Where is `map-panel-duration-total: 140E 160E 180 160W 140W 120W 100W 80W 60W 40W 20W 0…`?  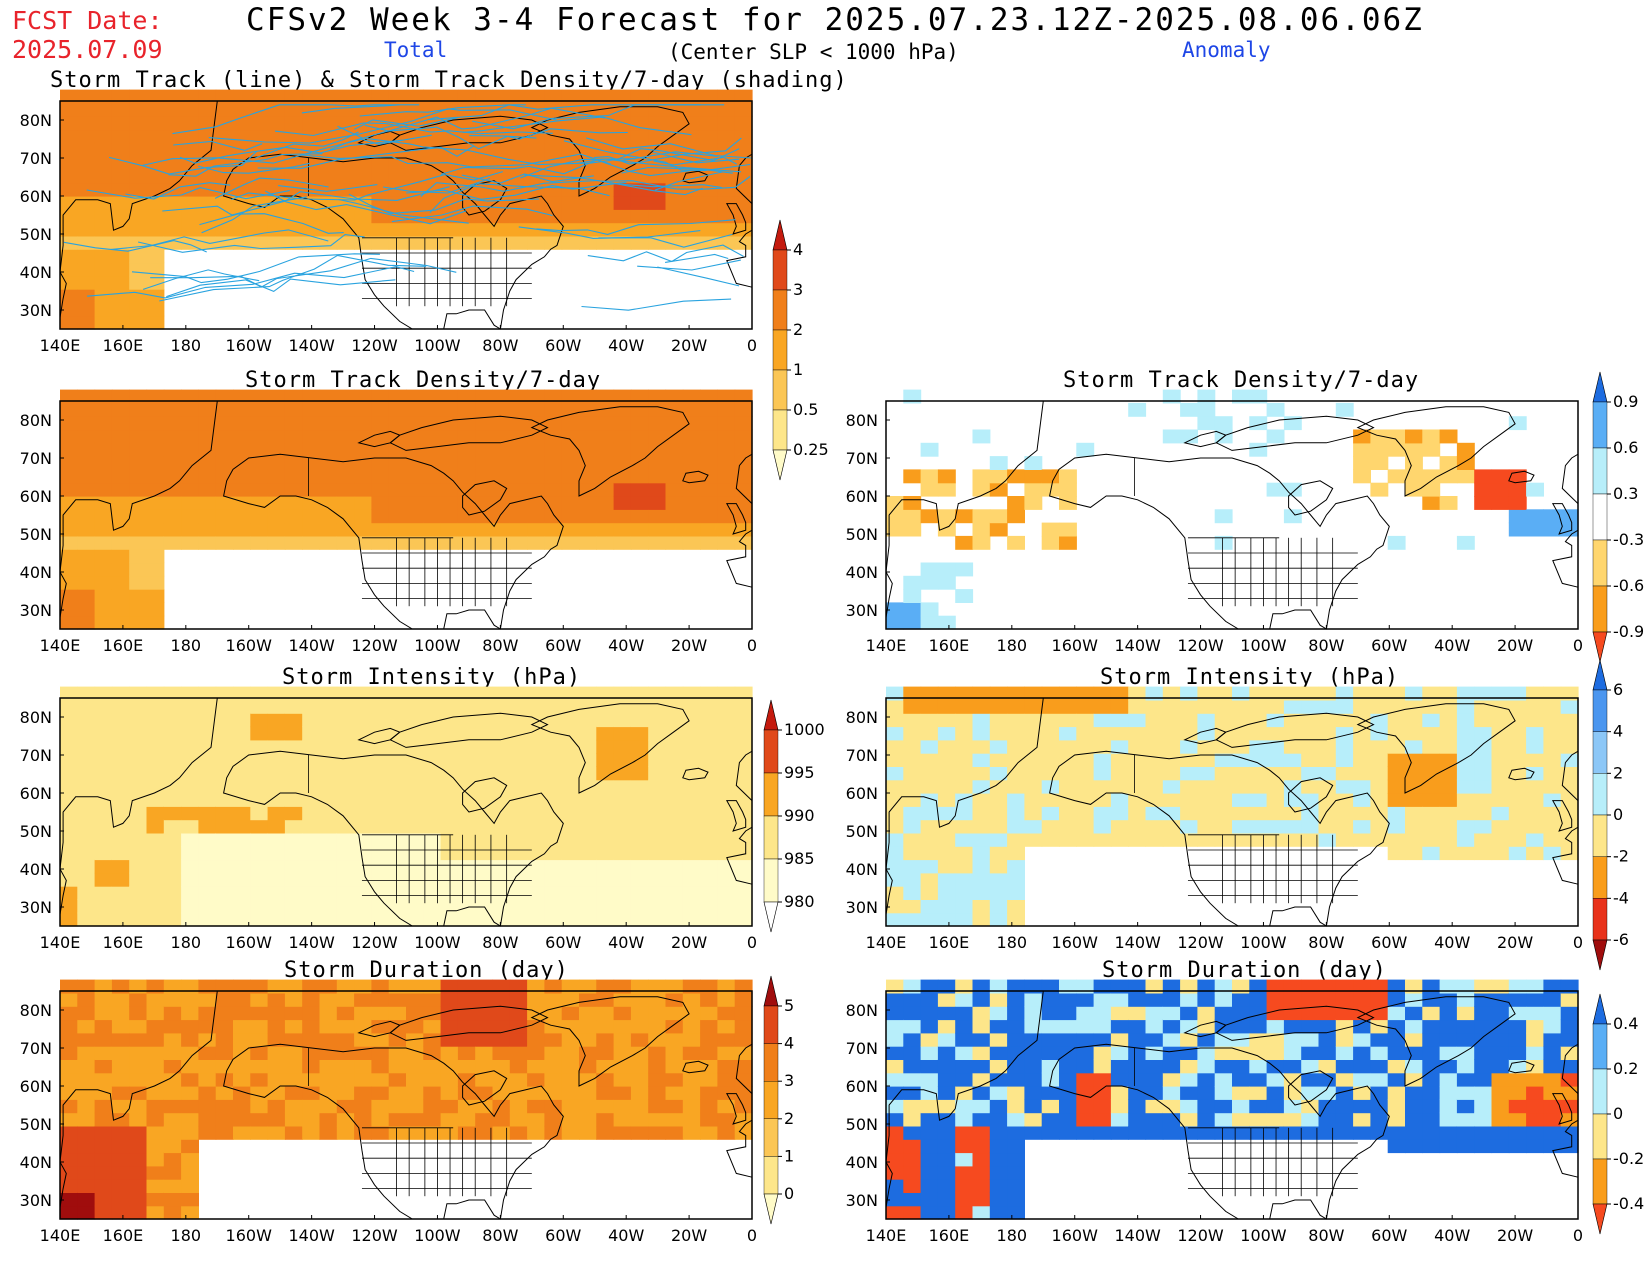
map-panel-duration-total: 140E 160E 180 160W 140W 120W 100W 80W 60W 40W 20W 0… is located at coordinates (388, 1112).